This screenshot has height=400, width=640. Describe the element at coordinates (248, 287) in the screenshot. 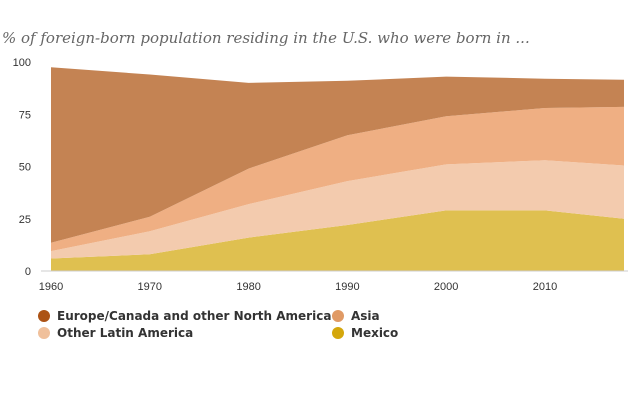

I see `x-tick-label: 1980` at that location.